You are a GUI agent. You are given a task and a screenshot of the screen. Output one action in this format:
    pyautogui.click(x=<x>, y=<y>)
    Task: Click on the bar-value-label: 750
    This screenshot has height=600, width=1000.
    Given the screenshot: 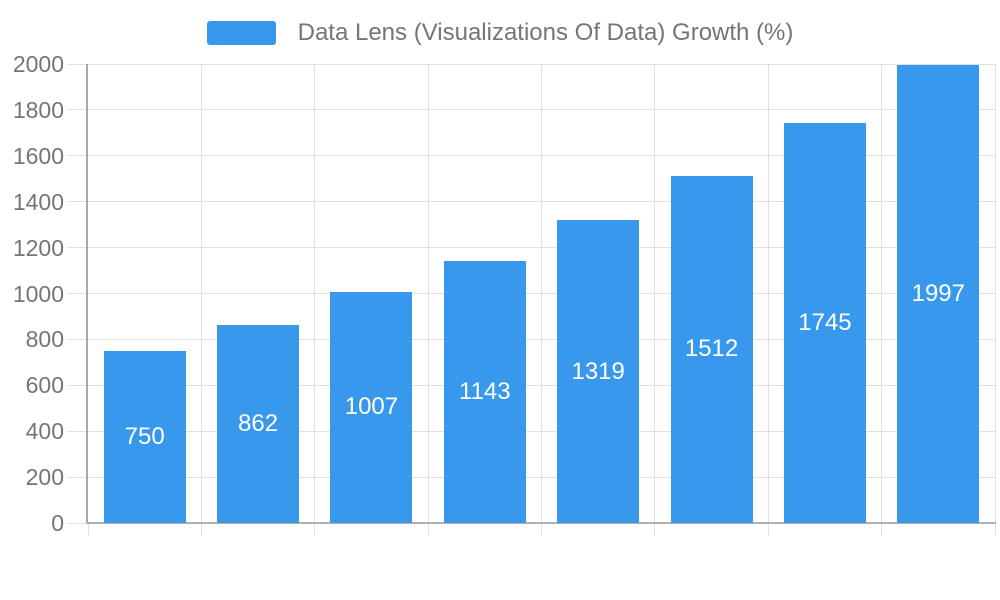 What is the action you would take?
    pyautogui.click(x=144, y=436)
    